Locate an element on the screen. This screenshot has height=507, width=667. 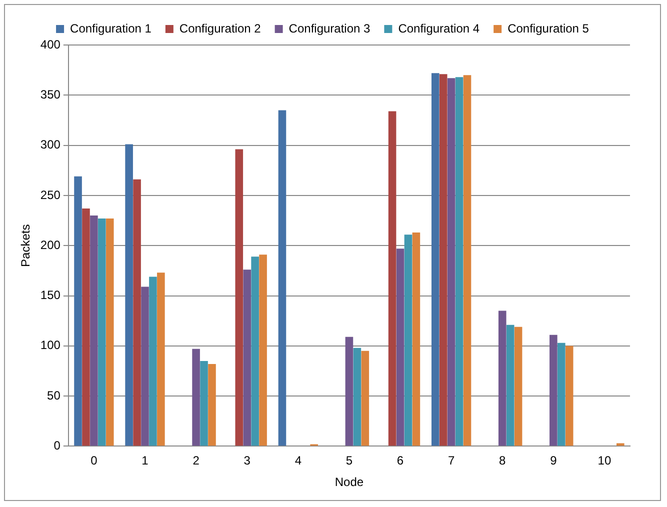
x-tick-label: 3 is located at coordinates (247, 461).